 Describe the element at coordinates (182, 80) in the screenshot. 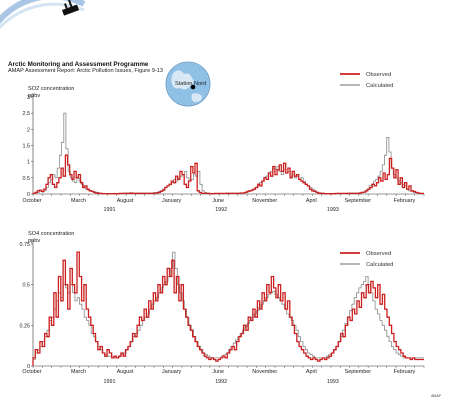

I see `inset-land` at that location.